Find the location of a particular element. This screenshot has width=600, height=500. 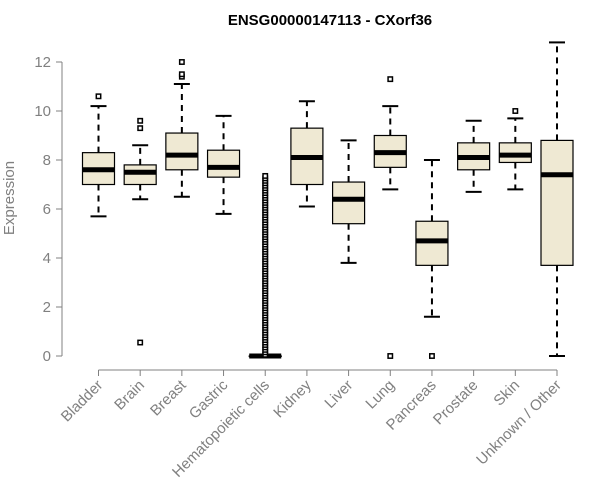

box-kidney is located at coordinates (307, 154).